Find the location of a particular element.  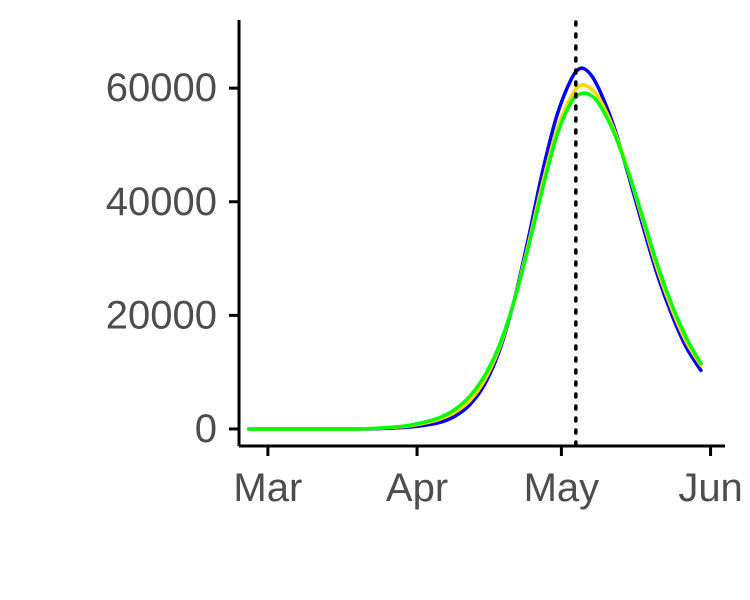

y-tick-label: 60000 is located at coordinates (161, 88).